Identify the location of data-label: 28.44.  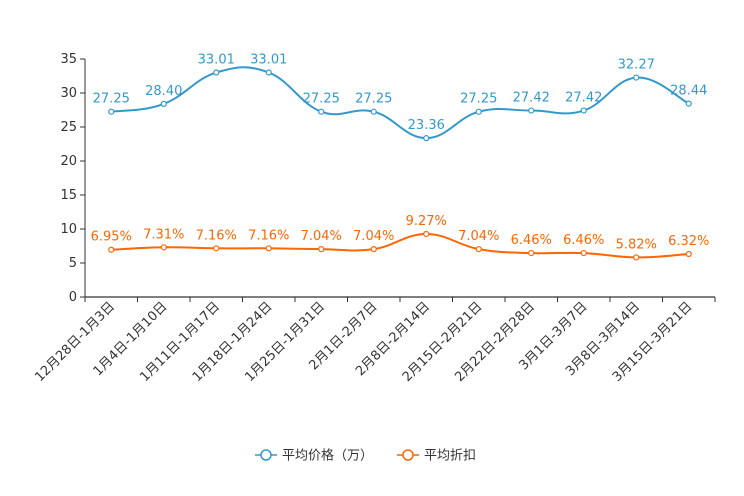
(688, 91).